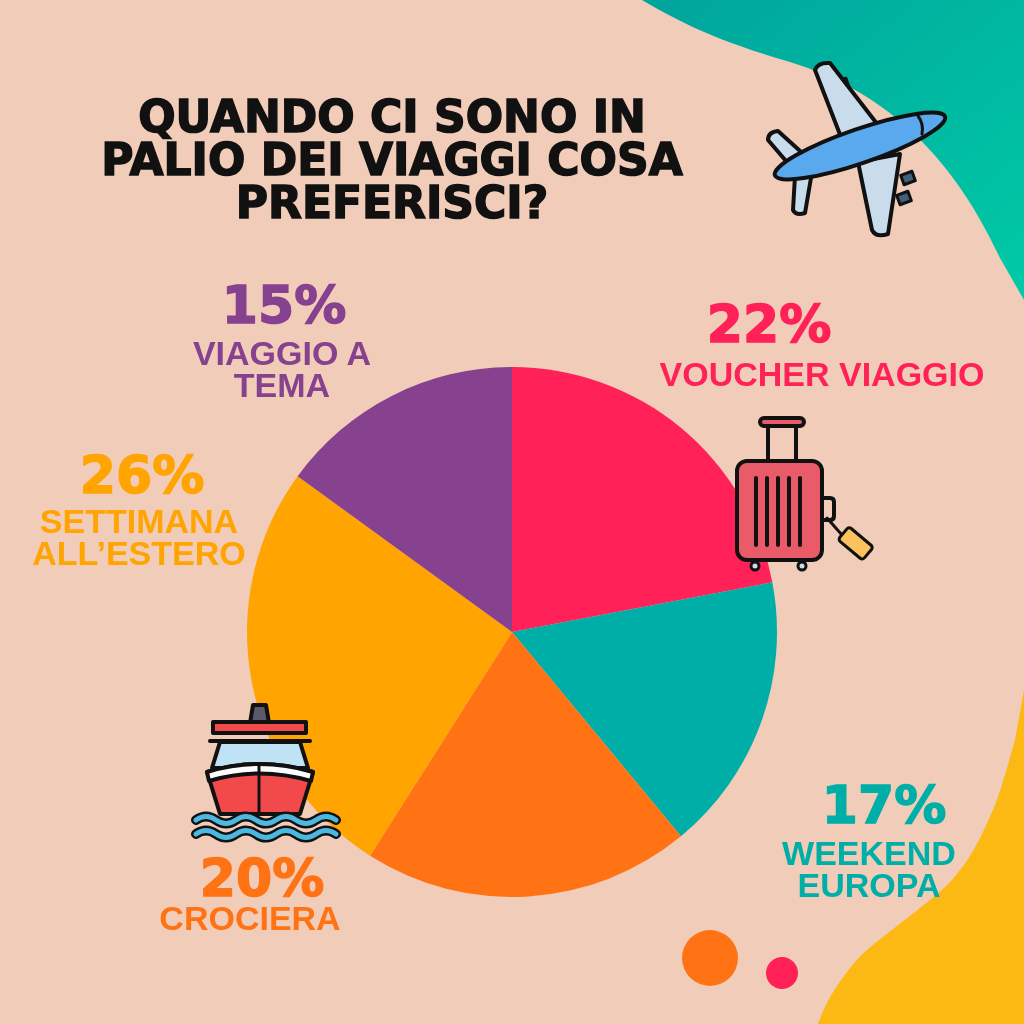 The width and height of the screenshot is (1024, 1024). What do you see at coordinates (822, 374) in the screenshot?
I see `slice-label: VOUCHER VIAGGIO` at bounding box center [822, 374].